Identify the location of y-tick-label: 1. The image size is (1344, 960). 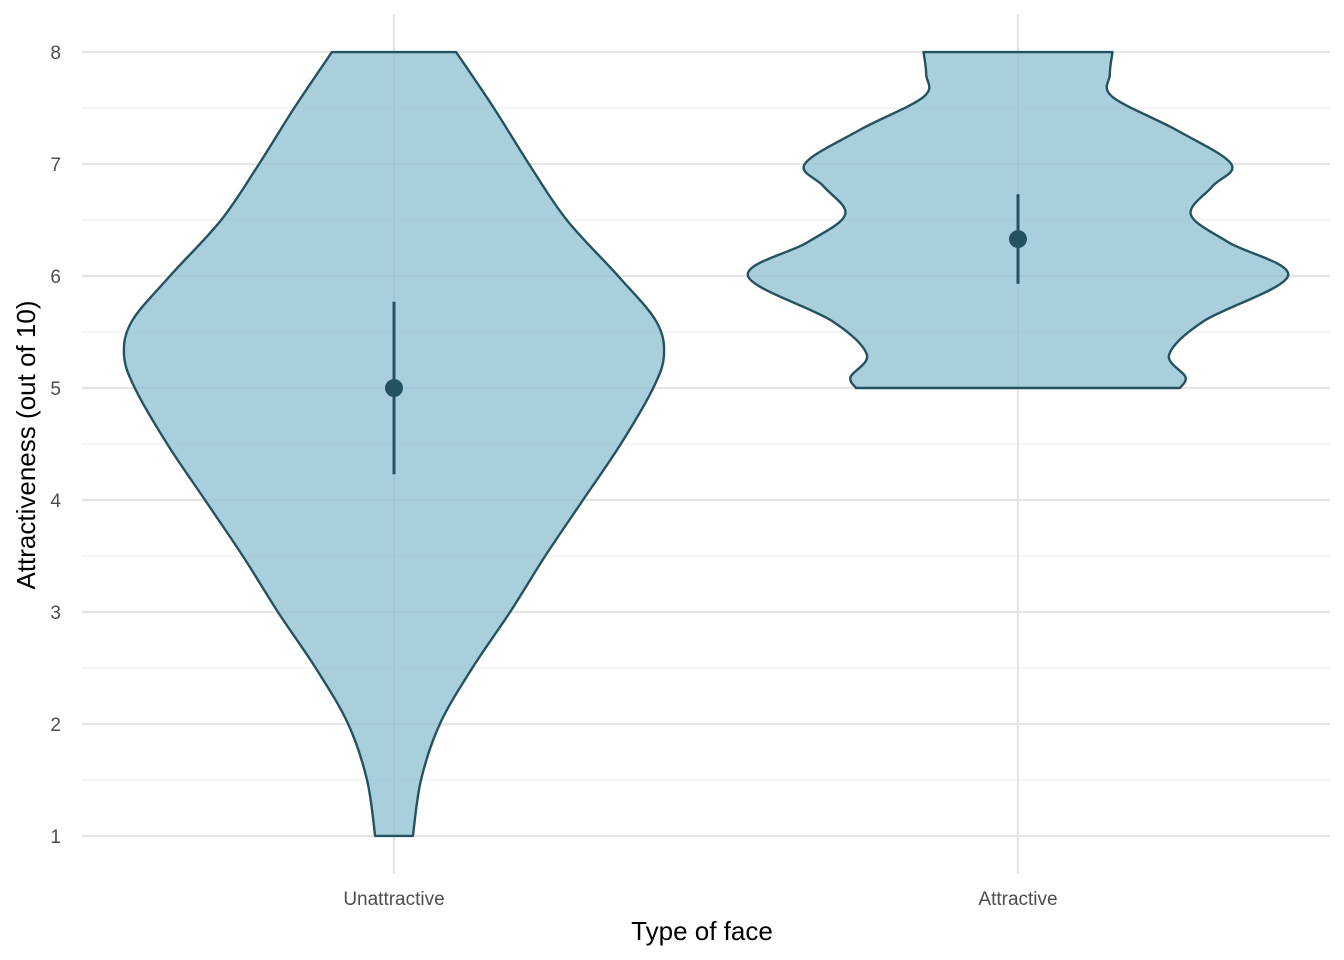
(55, 837).